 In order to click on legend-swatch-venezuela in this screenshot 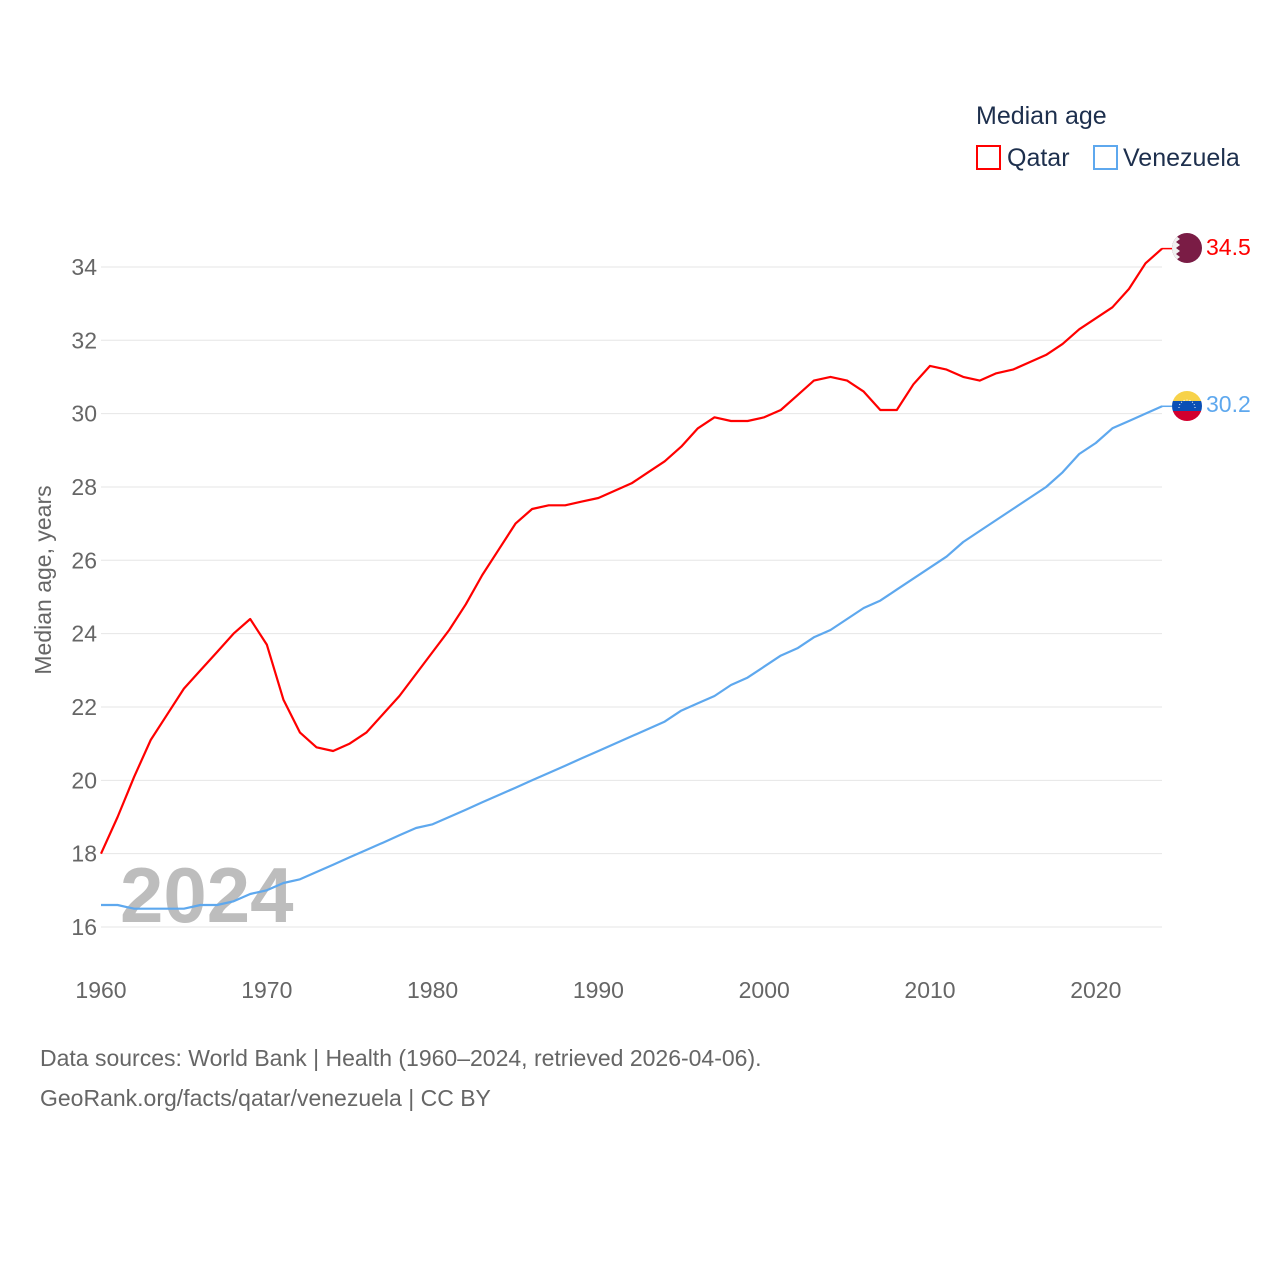, I will do `click(1105, 157)`.